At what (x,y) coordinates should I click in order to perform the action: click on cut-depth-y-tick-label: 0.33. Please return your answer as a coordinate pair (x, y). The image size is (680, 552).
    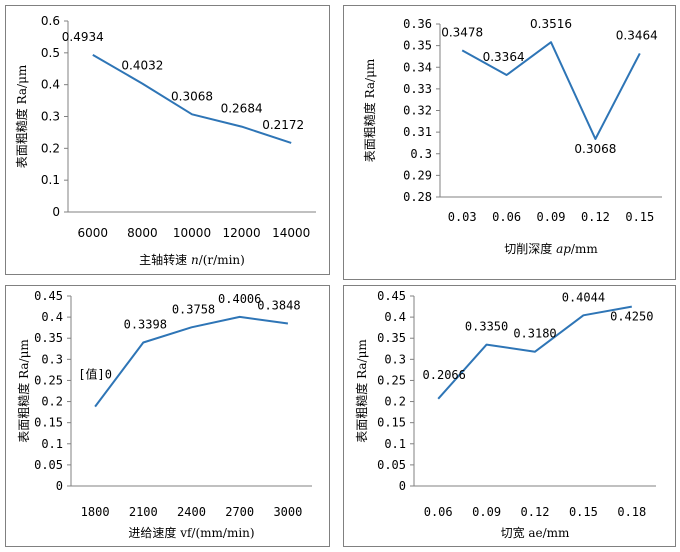
    Looking at the image, I should click on (417, 89).